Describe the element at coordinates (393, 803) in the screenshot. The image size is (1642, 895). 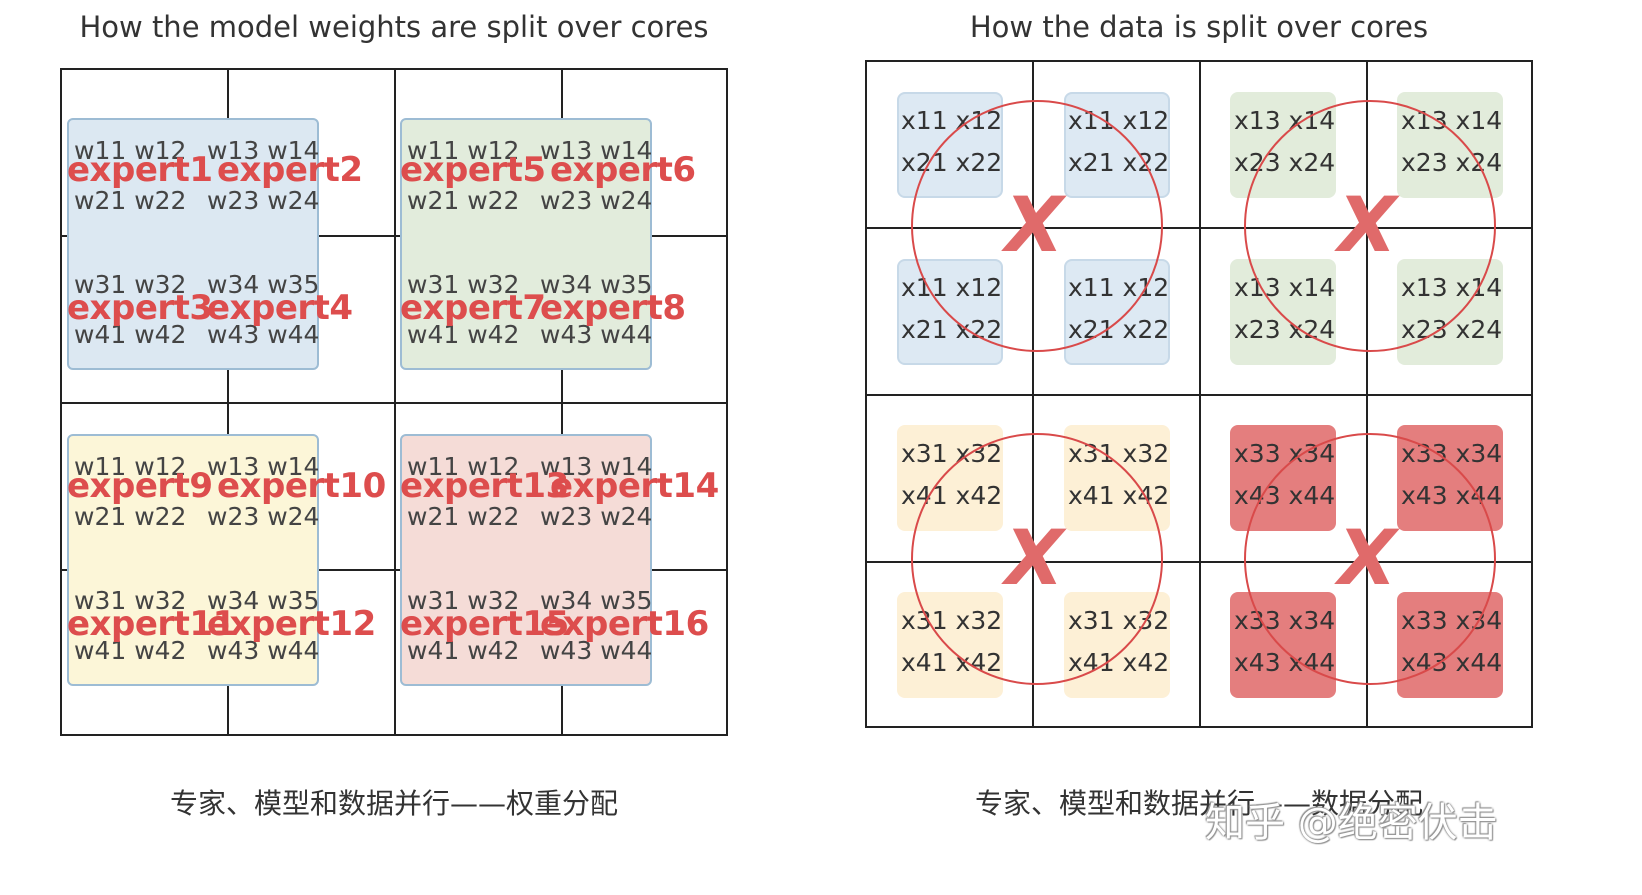
I see `left-caption: 专家、模型和数据并行——权重分配` at that location.